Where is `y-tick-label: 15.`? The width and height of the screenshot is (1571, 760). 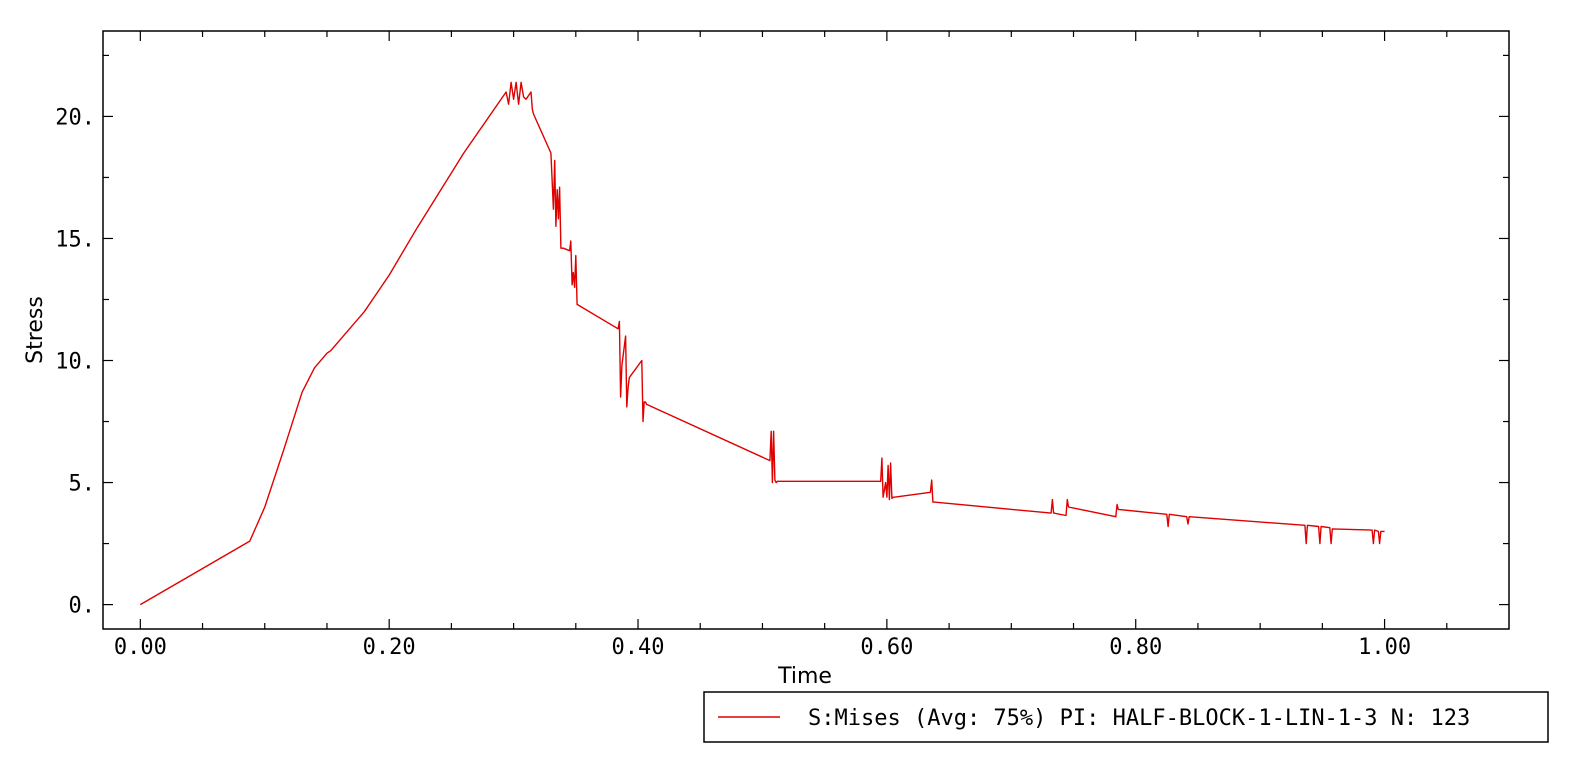 y-tick-label: 15. is located at coordinates (75, 239).